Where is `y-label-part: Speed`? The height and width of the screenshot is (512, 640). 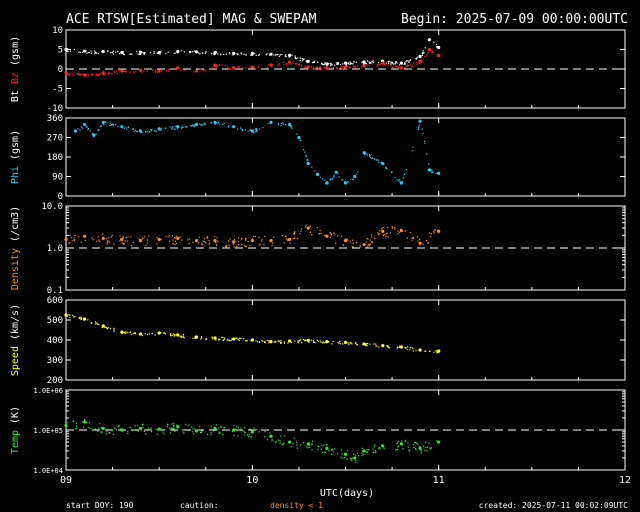
y-label-part: Speed is located at coordinates (15, 361).